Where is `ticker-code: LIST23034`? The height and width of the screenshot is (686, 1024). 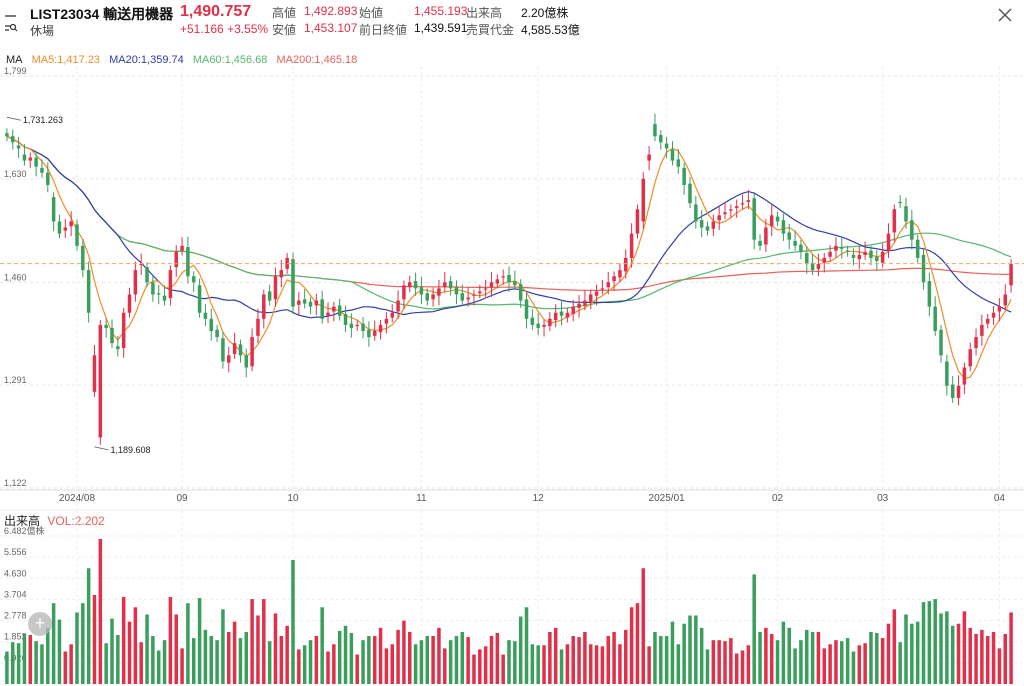
ticker-code: LIST23034 is located at coordinates (65, 14).